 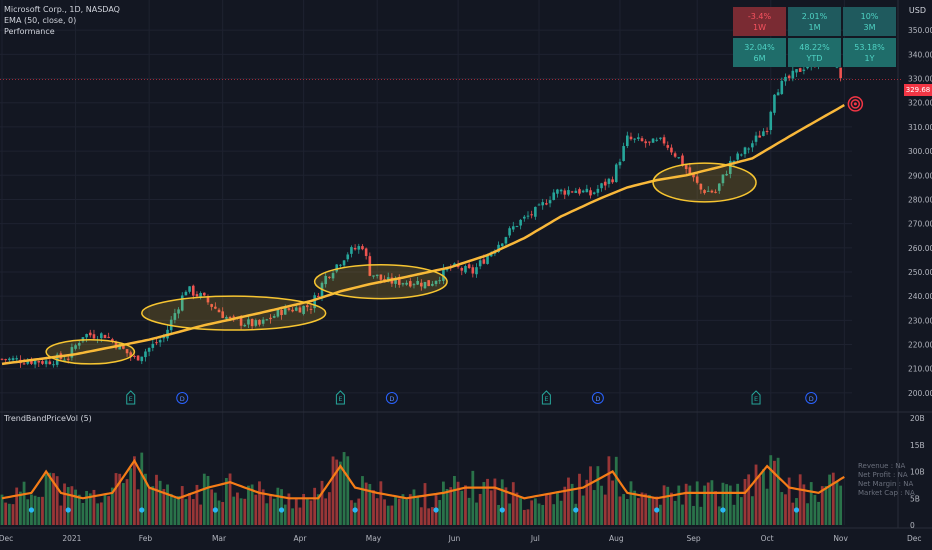 What do you see at coordinates (814, 52) in the screenshot?
I see `perf-cell-ytd: 48.22% YTD` at bounding box center [814, 52].